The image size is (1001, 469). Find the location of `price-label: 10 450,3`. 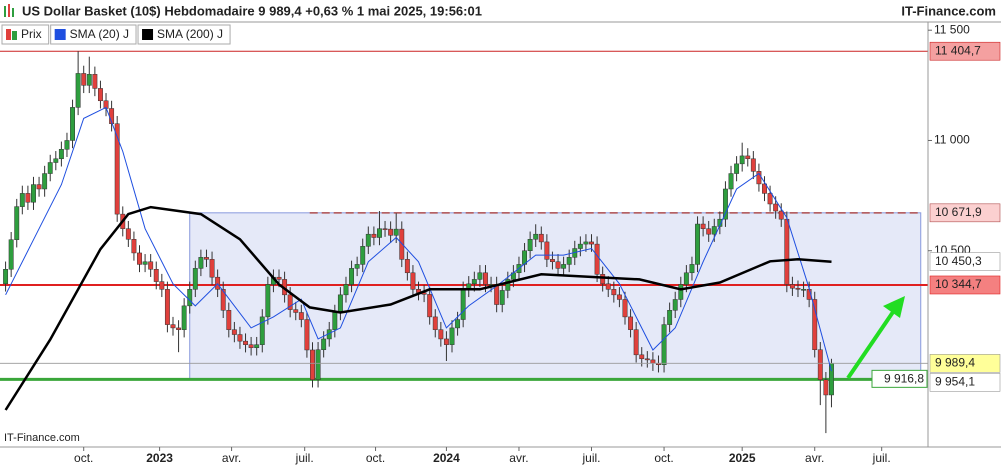

price-label: 10 450,3 is located at coordinates (965, 261).